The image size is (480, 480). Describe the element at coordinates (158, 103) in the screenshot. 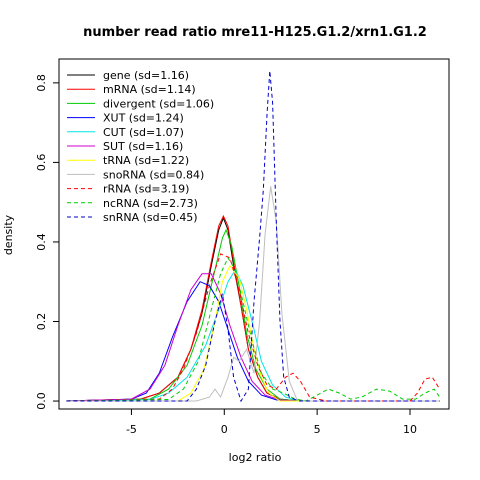

I see `legend-label: divergent (sd=1.06)` at that location.